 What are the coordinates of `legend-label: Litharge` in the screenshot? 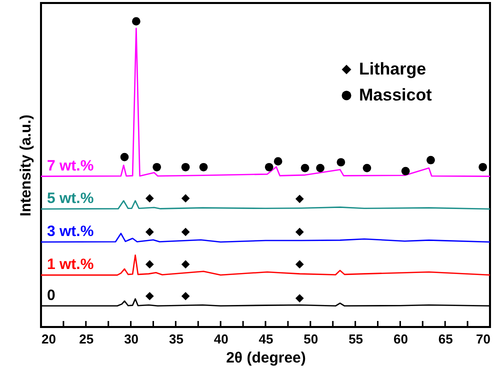 It's located at (392, 69).